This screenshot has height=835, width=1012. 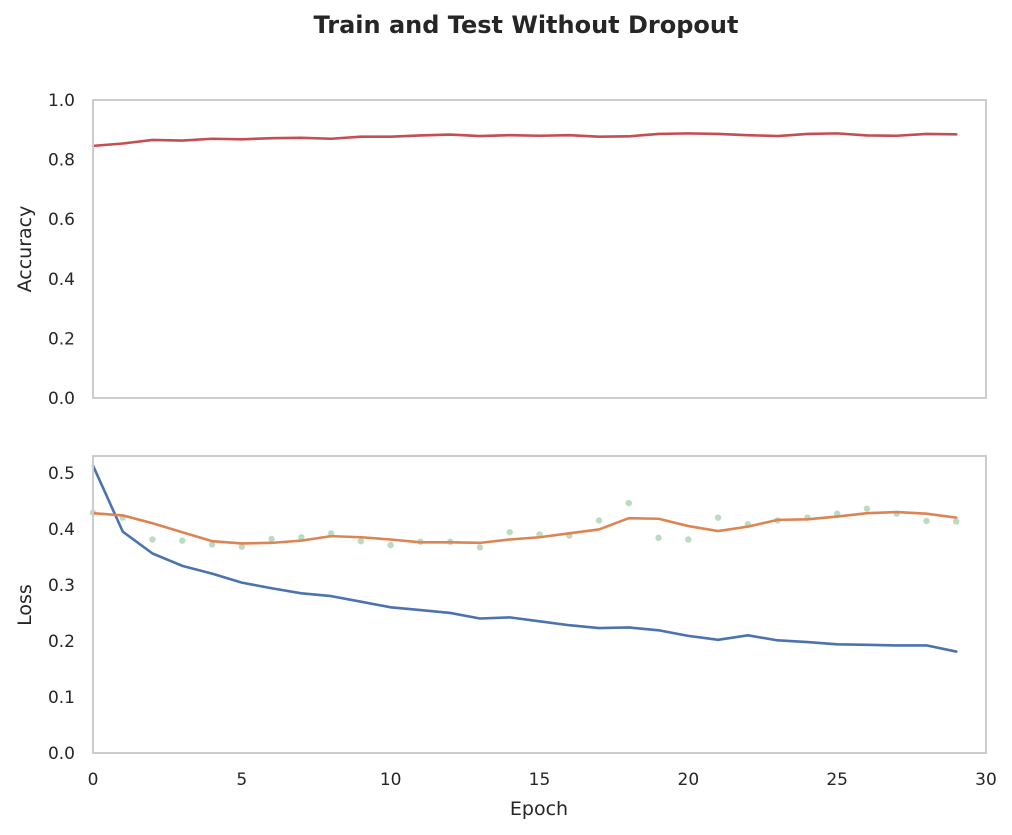 What do you see at coordinates (524, 527) in the screenshot?
I see `loss-series-2-line` at bounding box center [524, 527].